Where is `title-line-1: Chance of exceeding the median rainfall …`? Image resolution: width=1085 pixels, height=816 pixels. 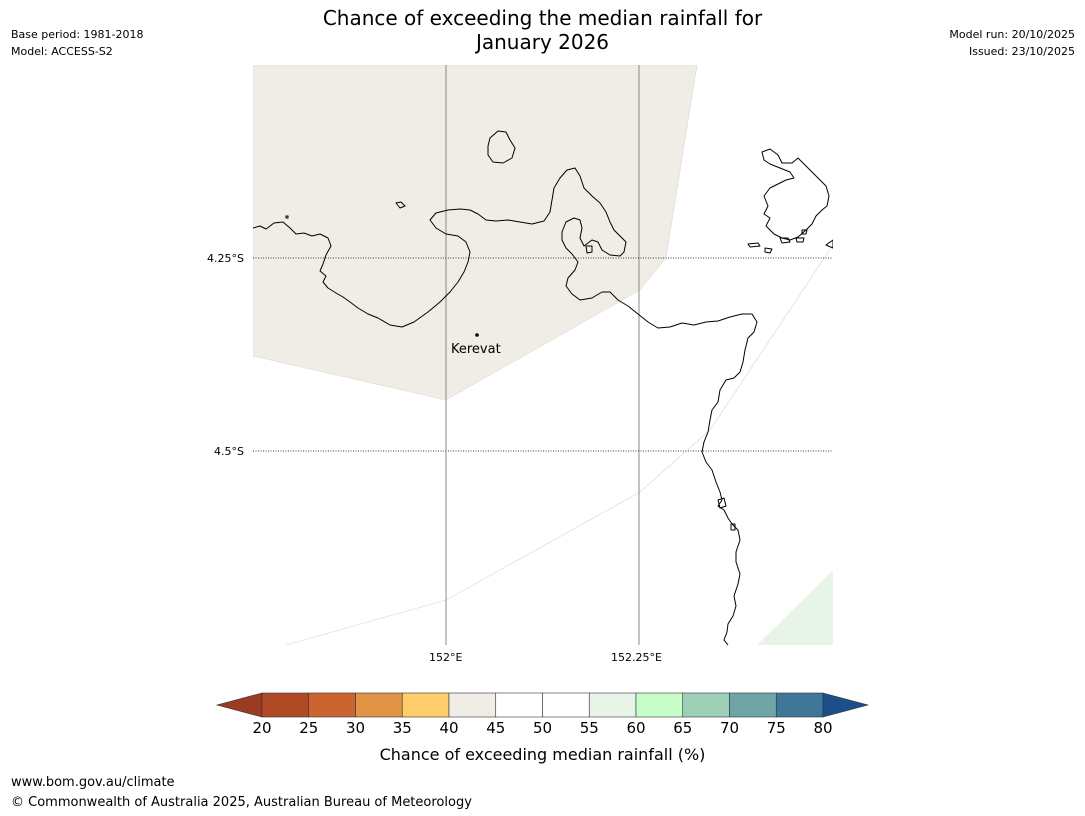
title-line-1: Chance of exceeding the median rainfall … is located at coordinates (542, 18).